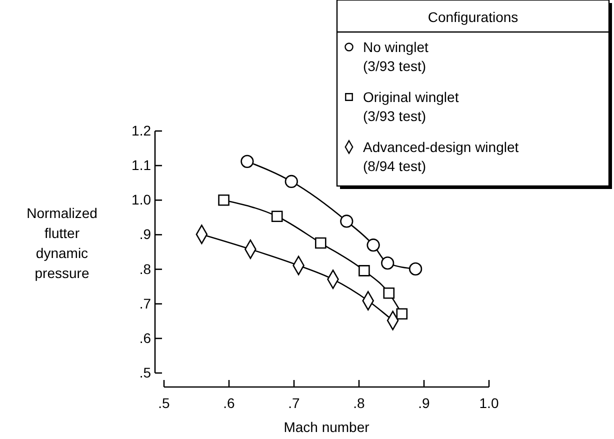 This screenshot has width=614, height=439. What do you see at coordinates (142, 130) in the screenshot?
I see `y-tick-label: 1.2` at bounding box center [142, 130].